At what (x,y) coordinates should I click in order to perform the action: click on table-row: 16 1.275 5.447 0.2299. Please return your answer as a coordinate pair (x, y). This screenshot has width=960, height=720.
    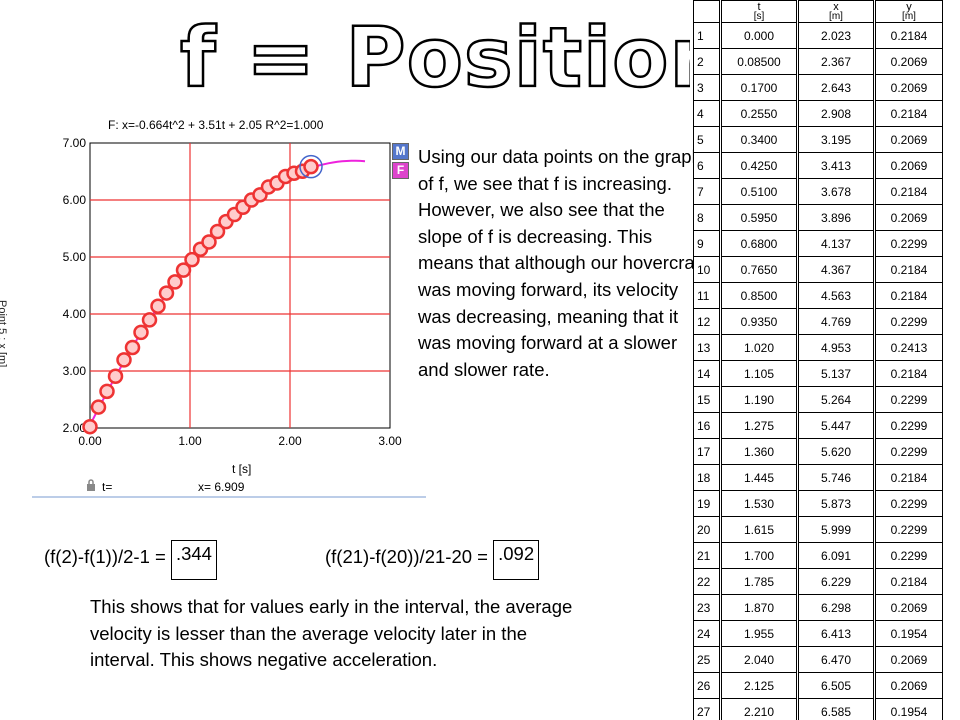
    Looking at the image, I should click on (818, 425).